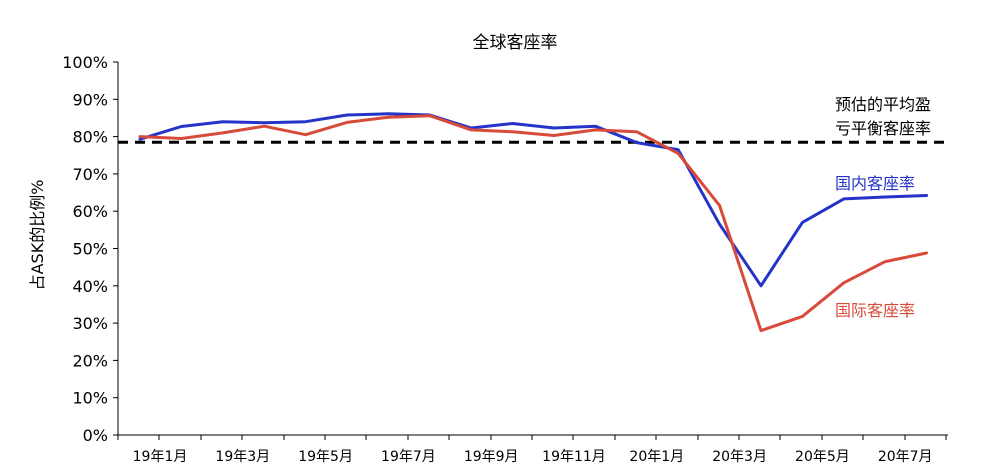 The image size is (984, 470). What do you see at coordinates (242, 457) in the screenshot?
I see `x-tick-label: 19年3月` at bounding box center [242, 457].